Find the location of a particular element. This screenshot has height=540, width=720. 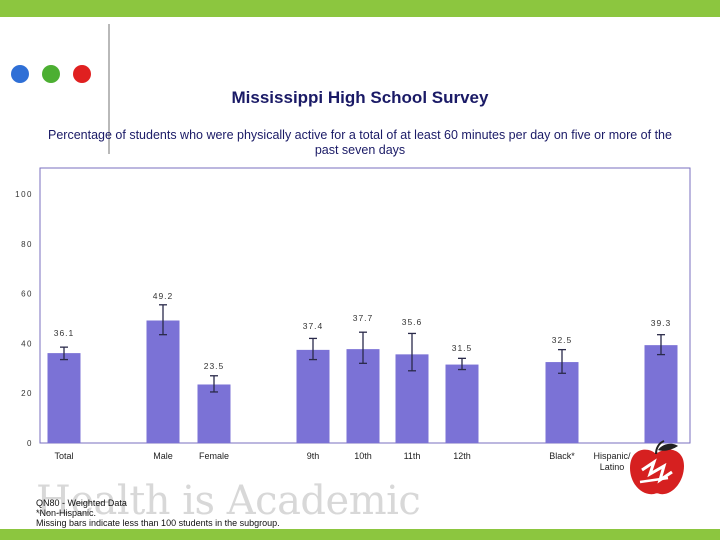

footnote-data-source: QN80 - Weighted Data is located at coordinates (81, 503).